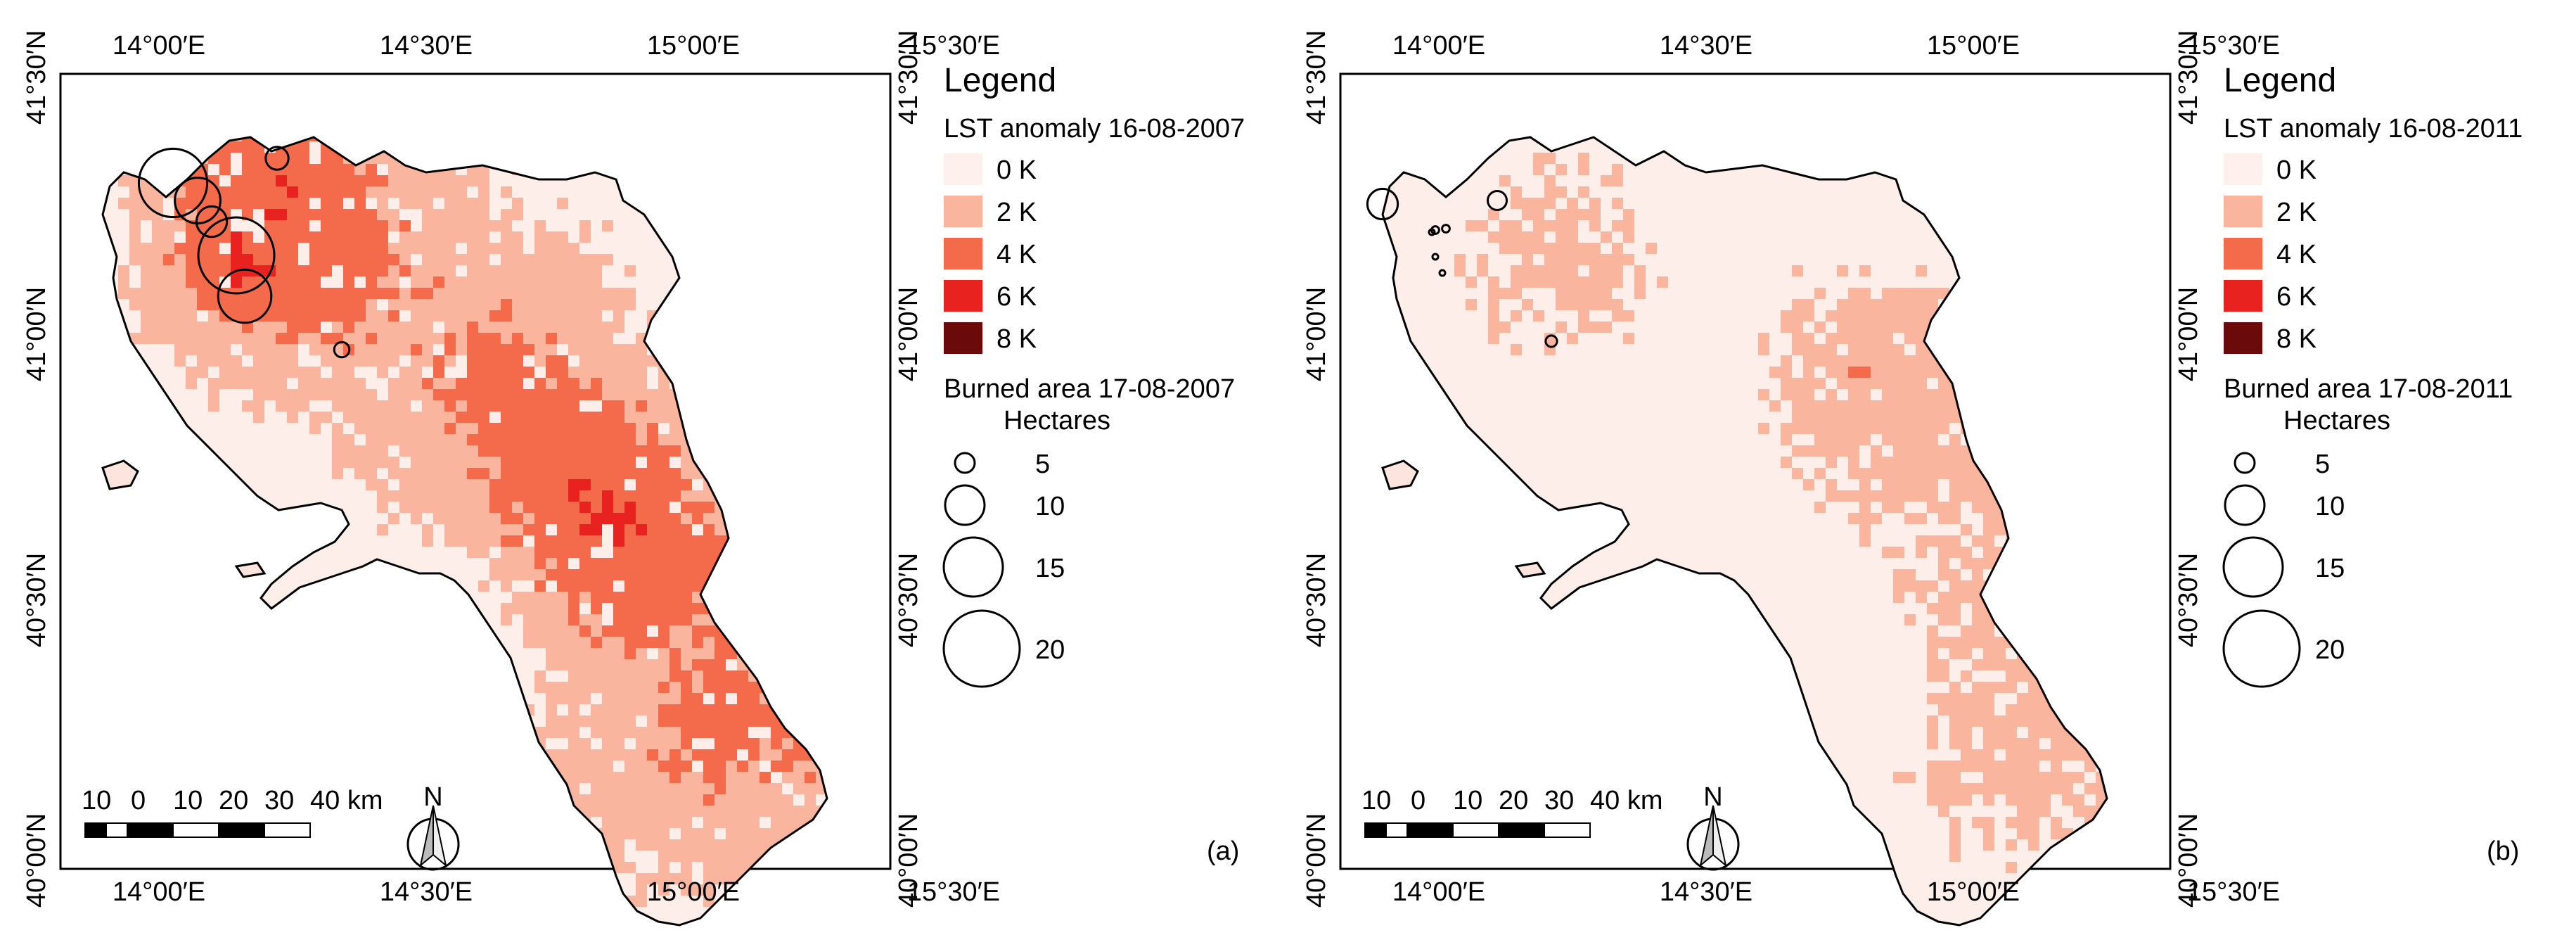  I want to click on size-label: 15, so click(1050, 568).